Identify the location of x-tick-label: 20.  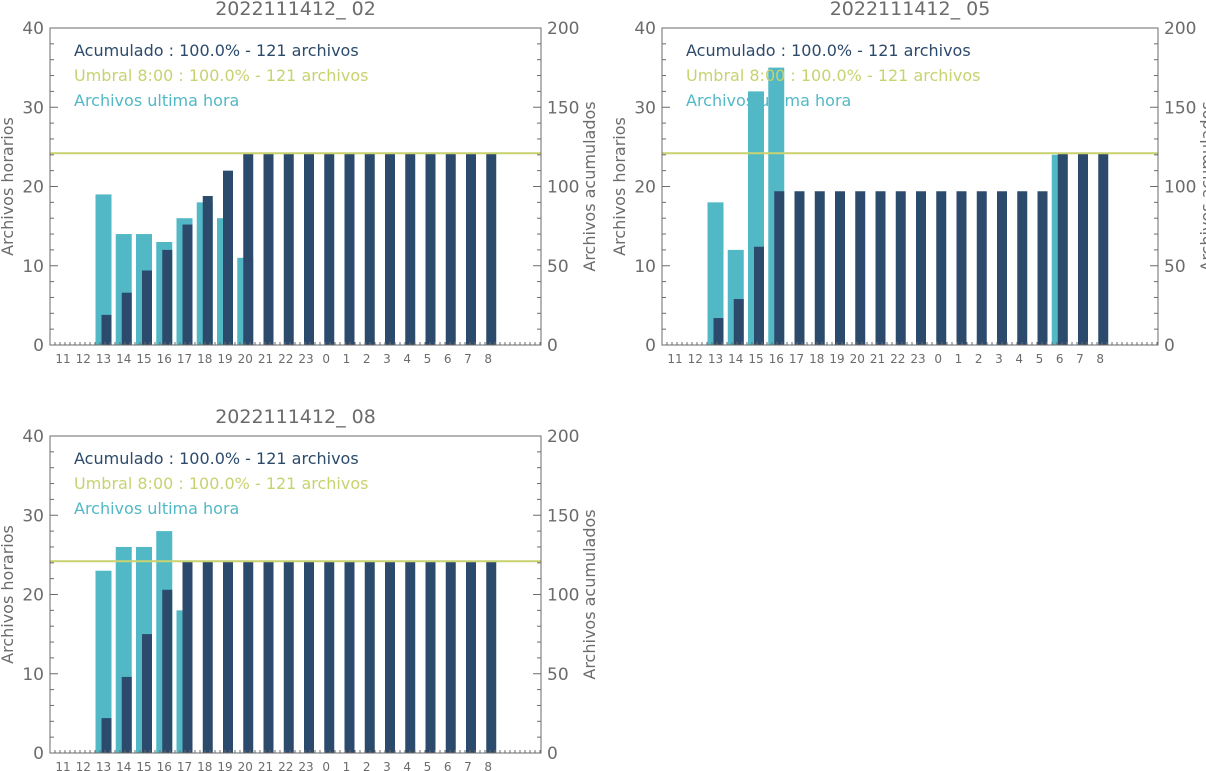
(857, 359).